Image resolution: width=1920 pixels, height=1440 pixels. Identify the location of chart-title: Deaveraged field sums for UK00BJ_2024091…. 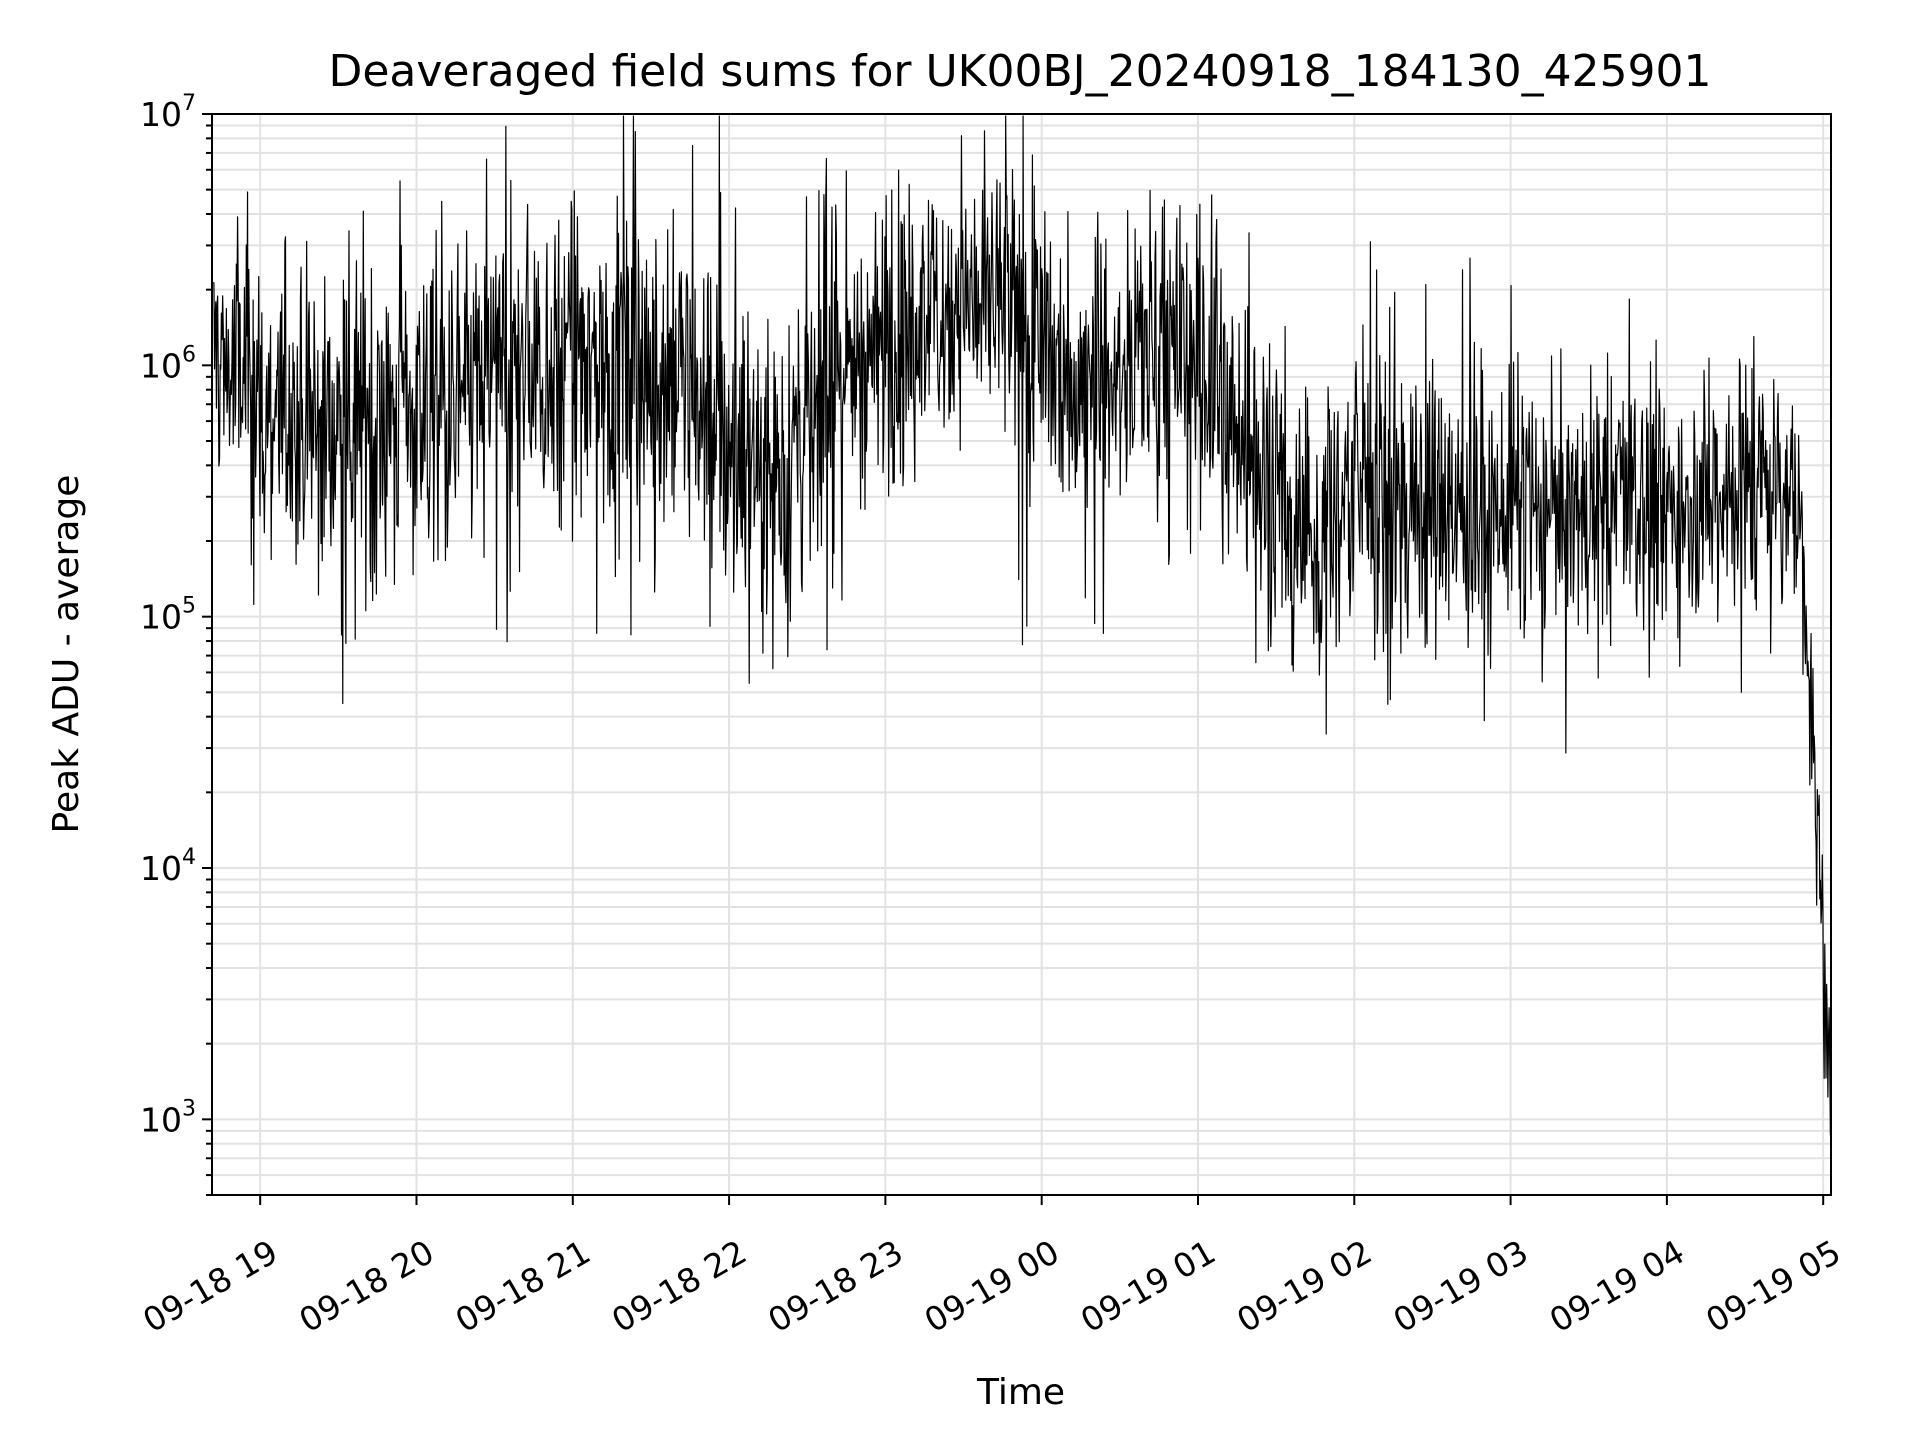
(1019, 71).